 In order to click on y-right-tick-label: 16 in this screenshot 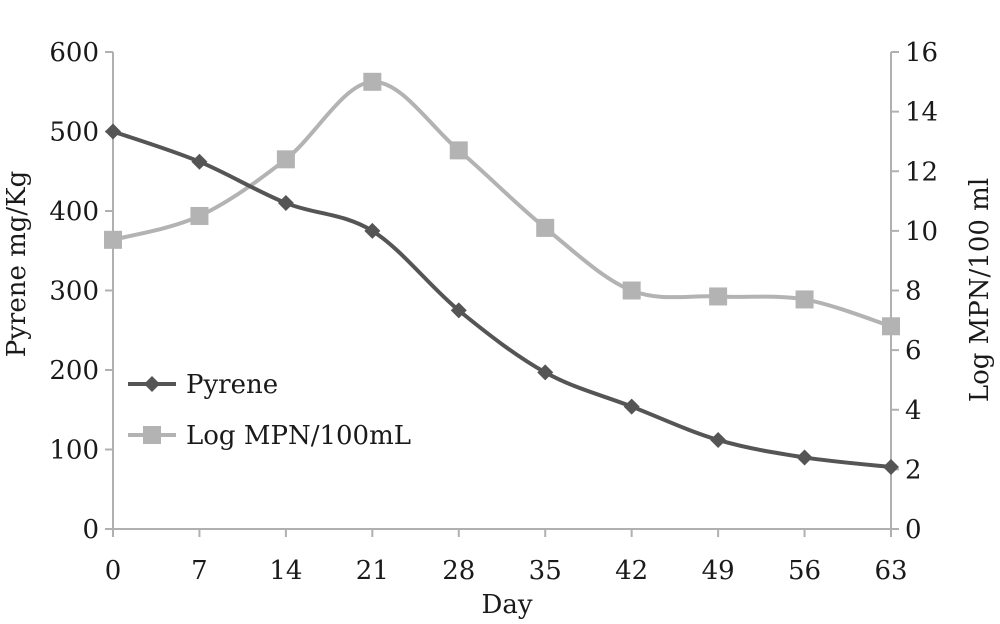, I will do `click(921, 53)`.